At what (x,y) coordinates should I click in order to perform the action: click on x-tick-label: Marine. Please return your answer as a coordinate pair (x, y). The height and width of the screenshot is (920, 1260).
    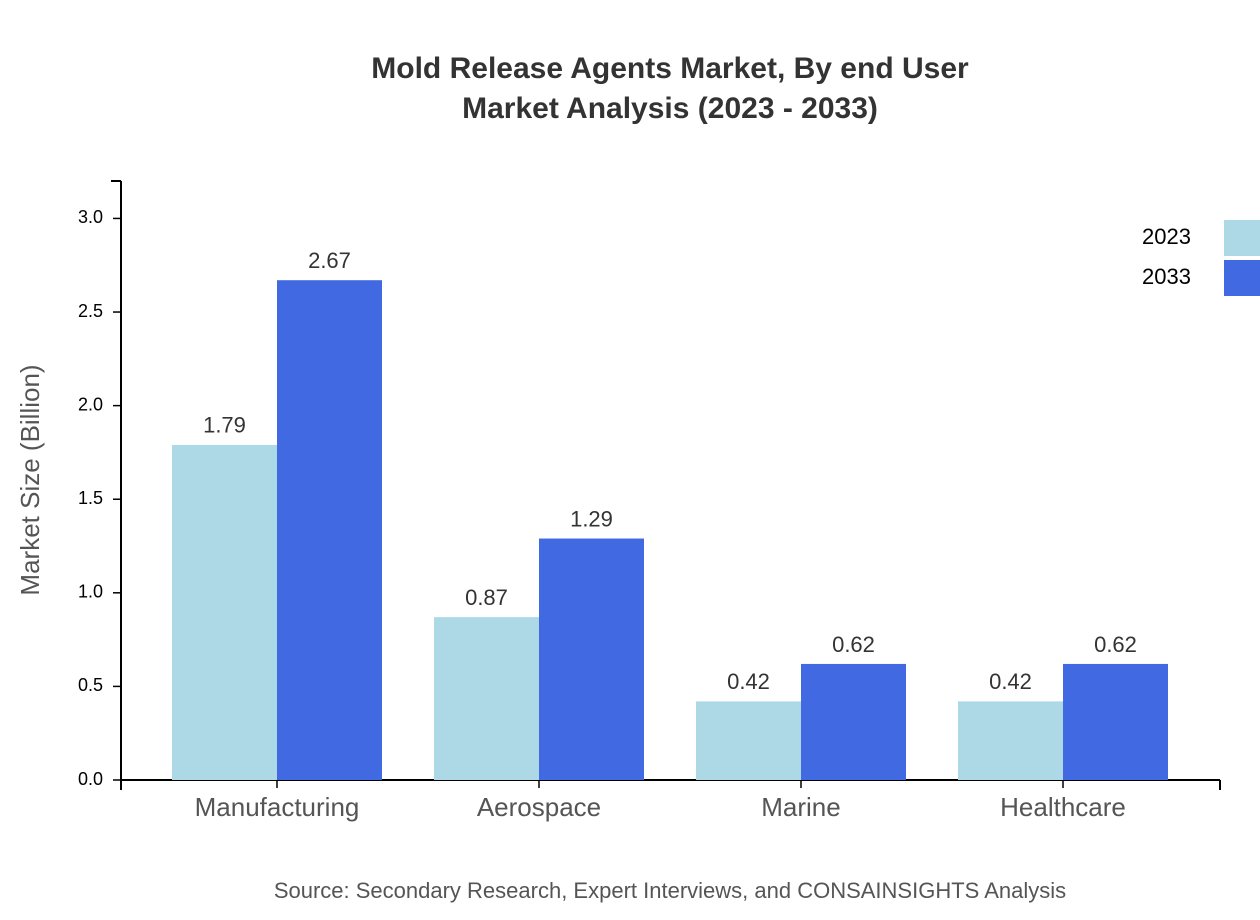
    Looking at the image, I should click on (800, 807).